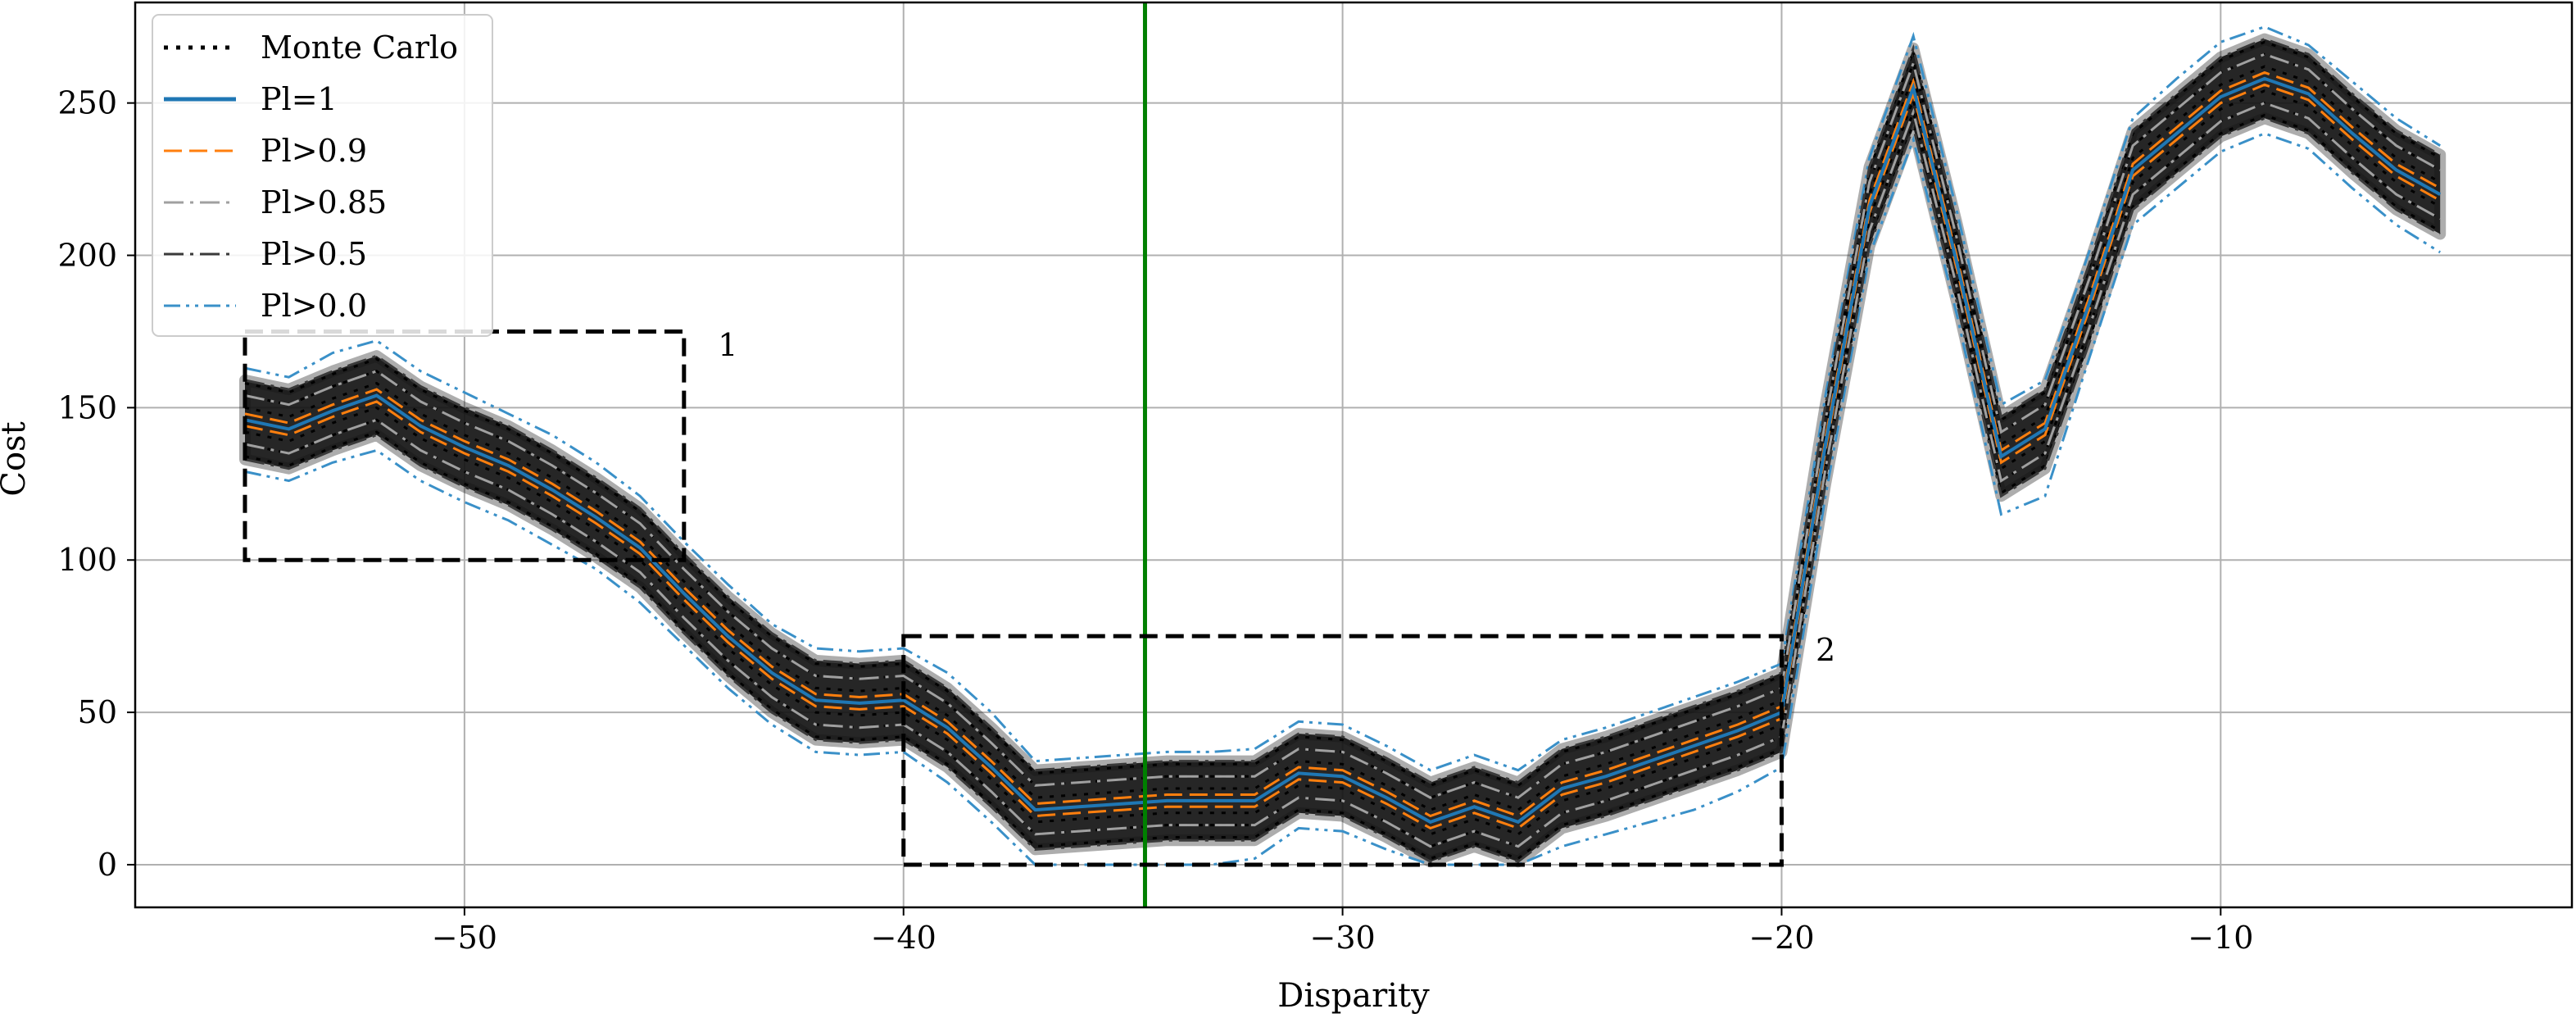  Describe the element at coordinates (87, 256) in the screenshot. I see `y-tick-label: 200` at that location.